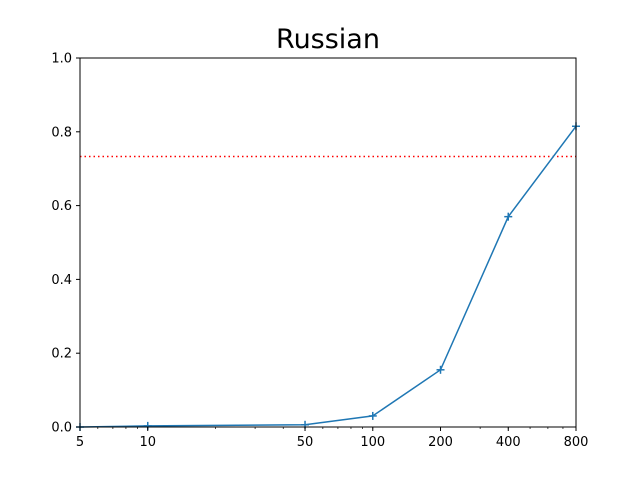  Describe the element at coordinates (576, 442) in the screenshot. I see `x-tick-label: 800` at that location.